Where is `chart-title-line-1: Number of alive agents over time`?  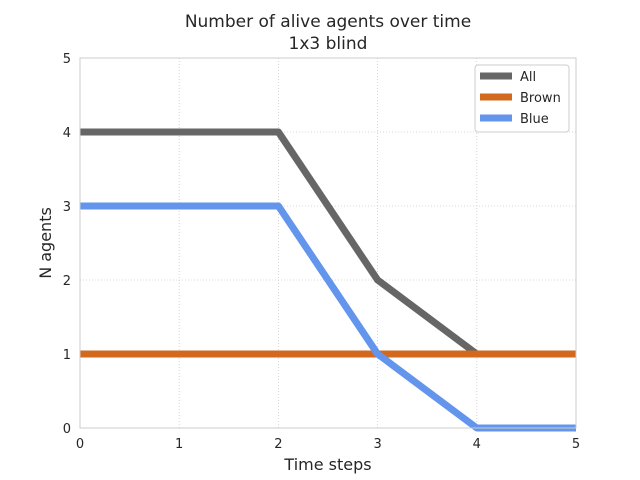 chart-title-line-1: Number of alive agents over time is located at coordinates (328, 22).